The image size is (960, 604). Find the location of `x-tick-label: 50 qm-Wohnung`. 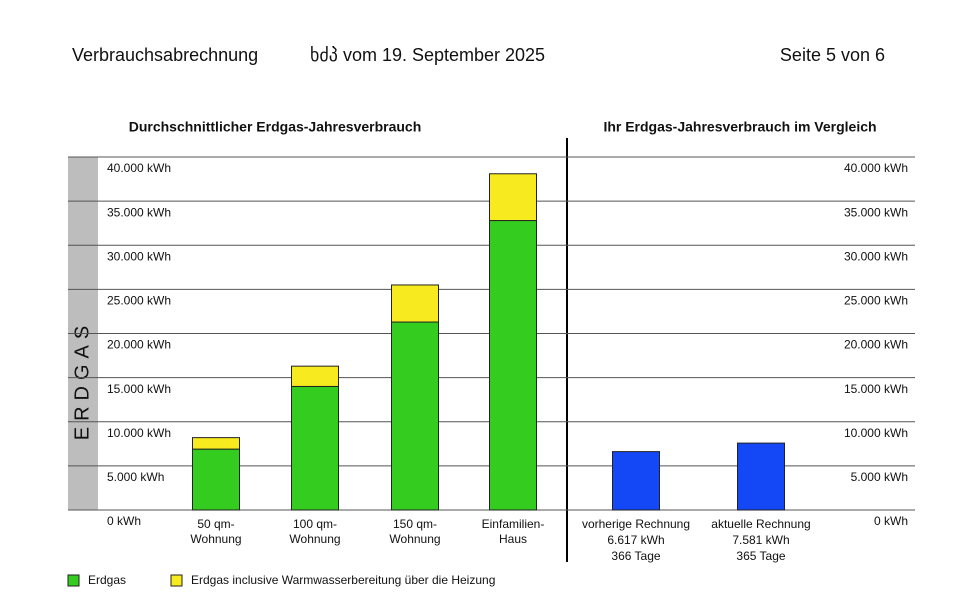

x-tick-label: 50 qm-Wohnung is located at coordinates (215, 531).